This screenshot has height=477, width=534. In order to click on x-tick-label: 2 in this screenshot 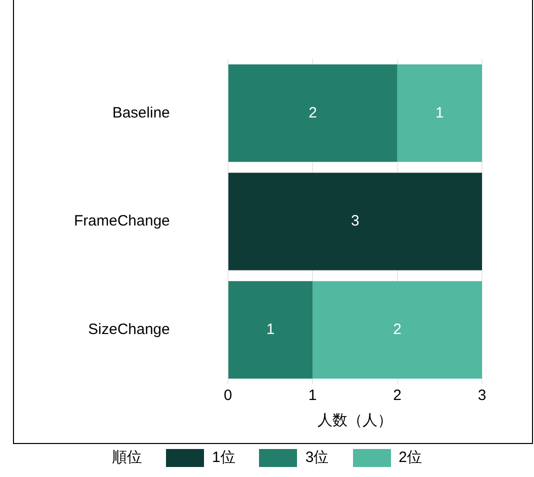, I will do `click(397, 395)`.